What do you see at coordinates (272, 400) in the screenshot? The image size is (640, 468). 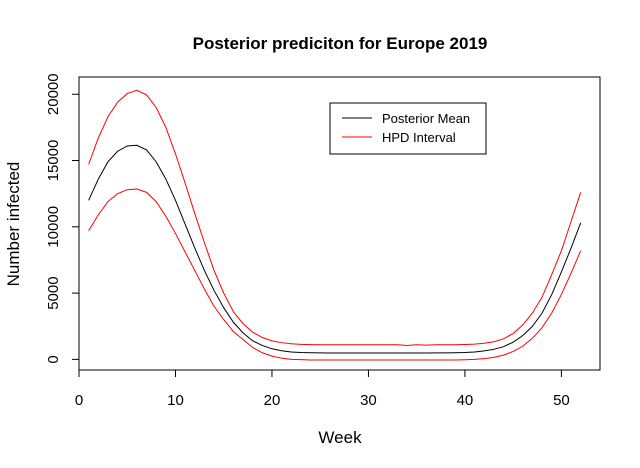 I see `x-tick-label: 20` at bounding box center [272, 400].